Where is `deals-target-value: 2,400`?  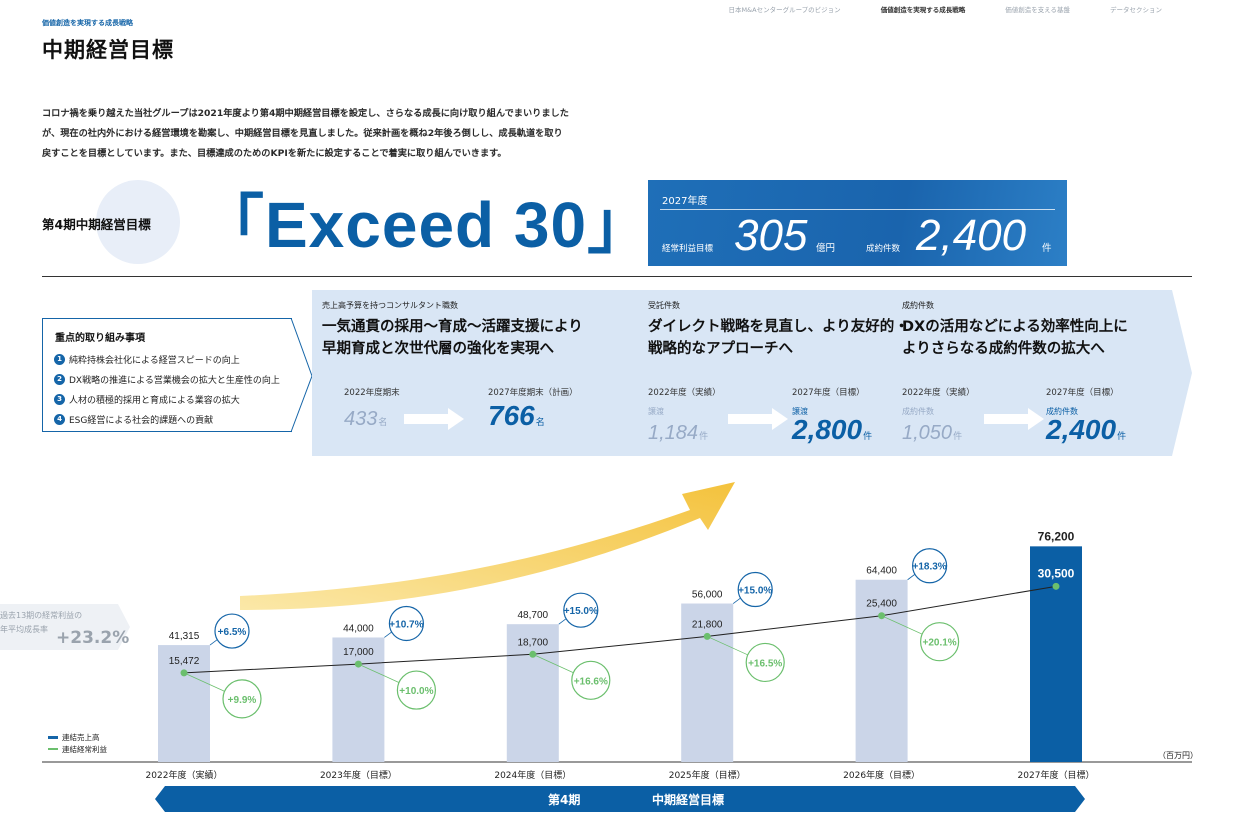 deals-target-value: 2,400 is located at coordinates (971, 235).